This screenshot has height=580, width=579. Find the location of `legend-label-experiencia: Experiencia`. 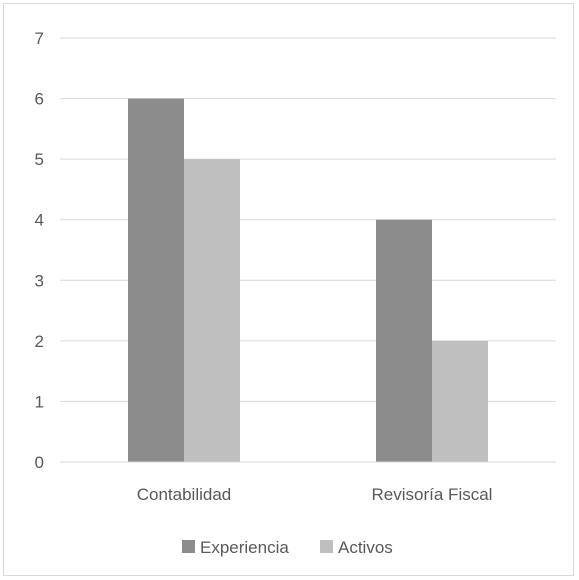

legend-label-experiencia: Experiencia is located at coordinates (244, 547).